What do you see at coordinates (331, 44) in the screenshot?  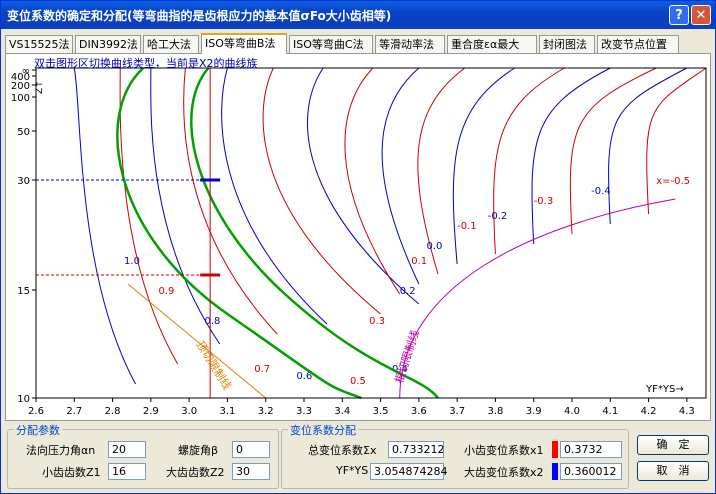 I see `tab-iso-c: ISO等弯曲C法` at bounding box center [331, 44].